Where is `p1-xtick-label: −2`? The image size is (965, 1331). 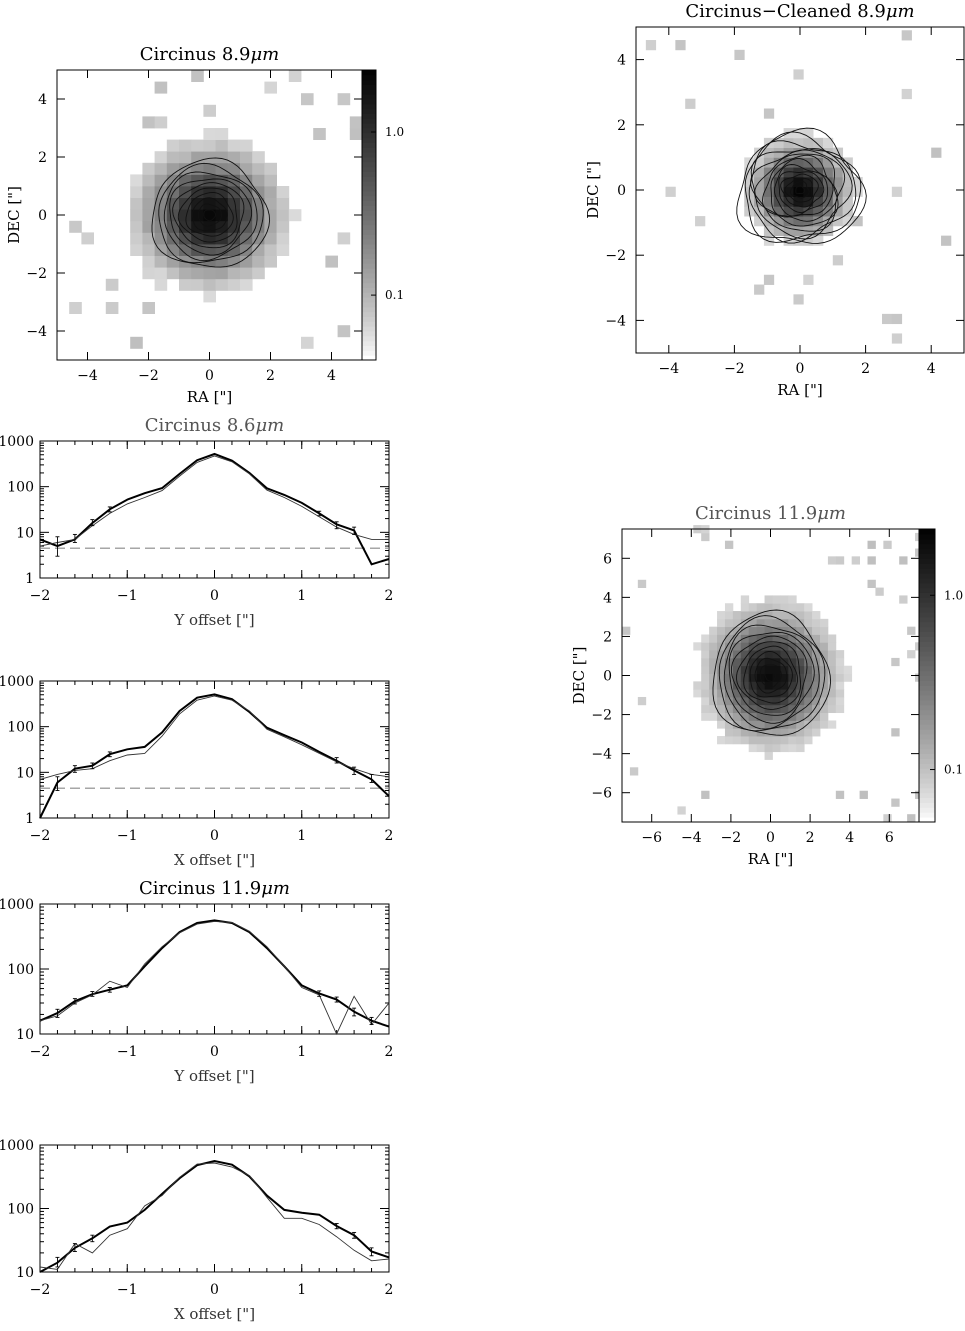
p1-xtick-label: −2 is located at coordinates (40, 596).